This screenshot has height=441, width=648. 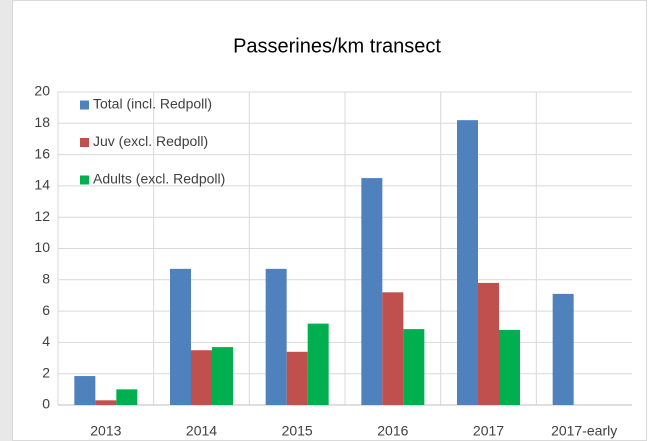 What do you see at coordinates (159, 179) in the screenshot?
I see `legend-label: Adults (excl. Redpoll)` at bounding box center [159, 179].